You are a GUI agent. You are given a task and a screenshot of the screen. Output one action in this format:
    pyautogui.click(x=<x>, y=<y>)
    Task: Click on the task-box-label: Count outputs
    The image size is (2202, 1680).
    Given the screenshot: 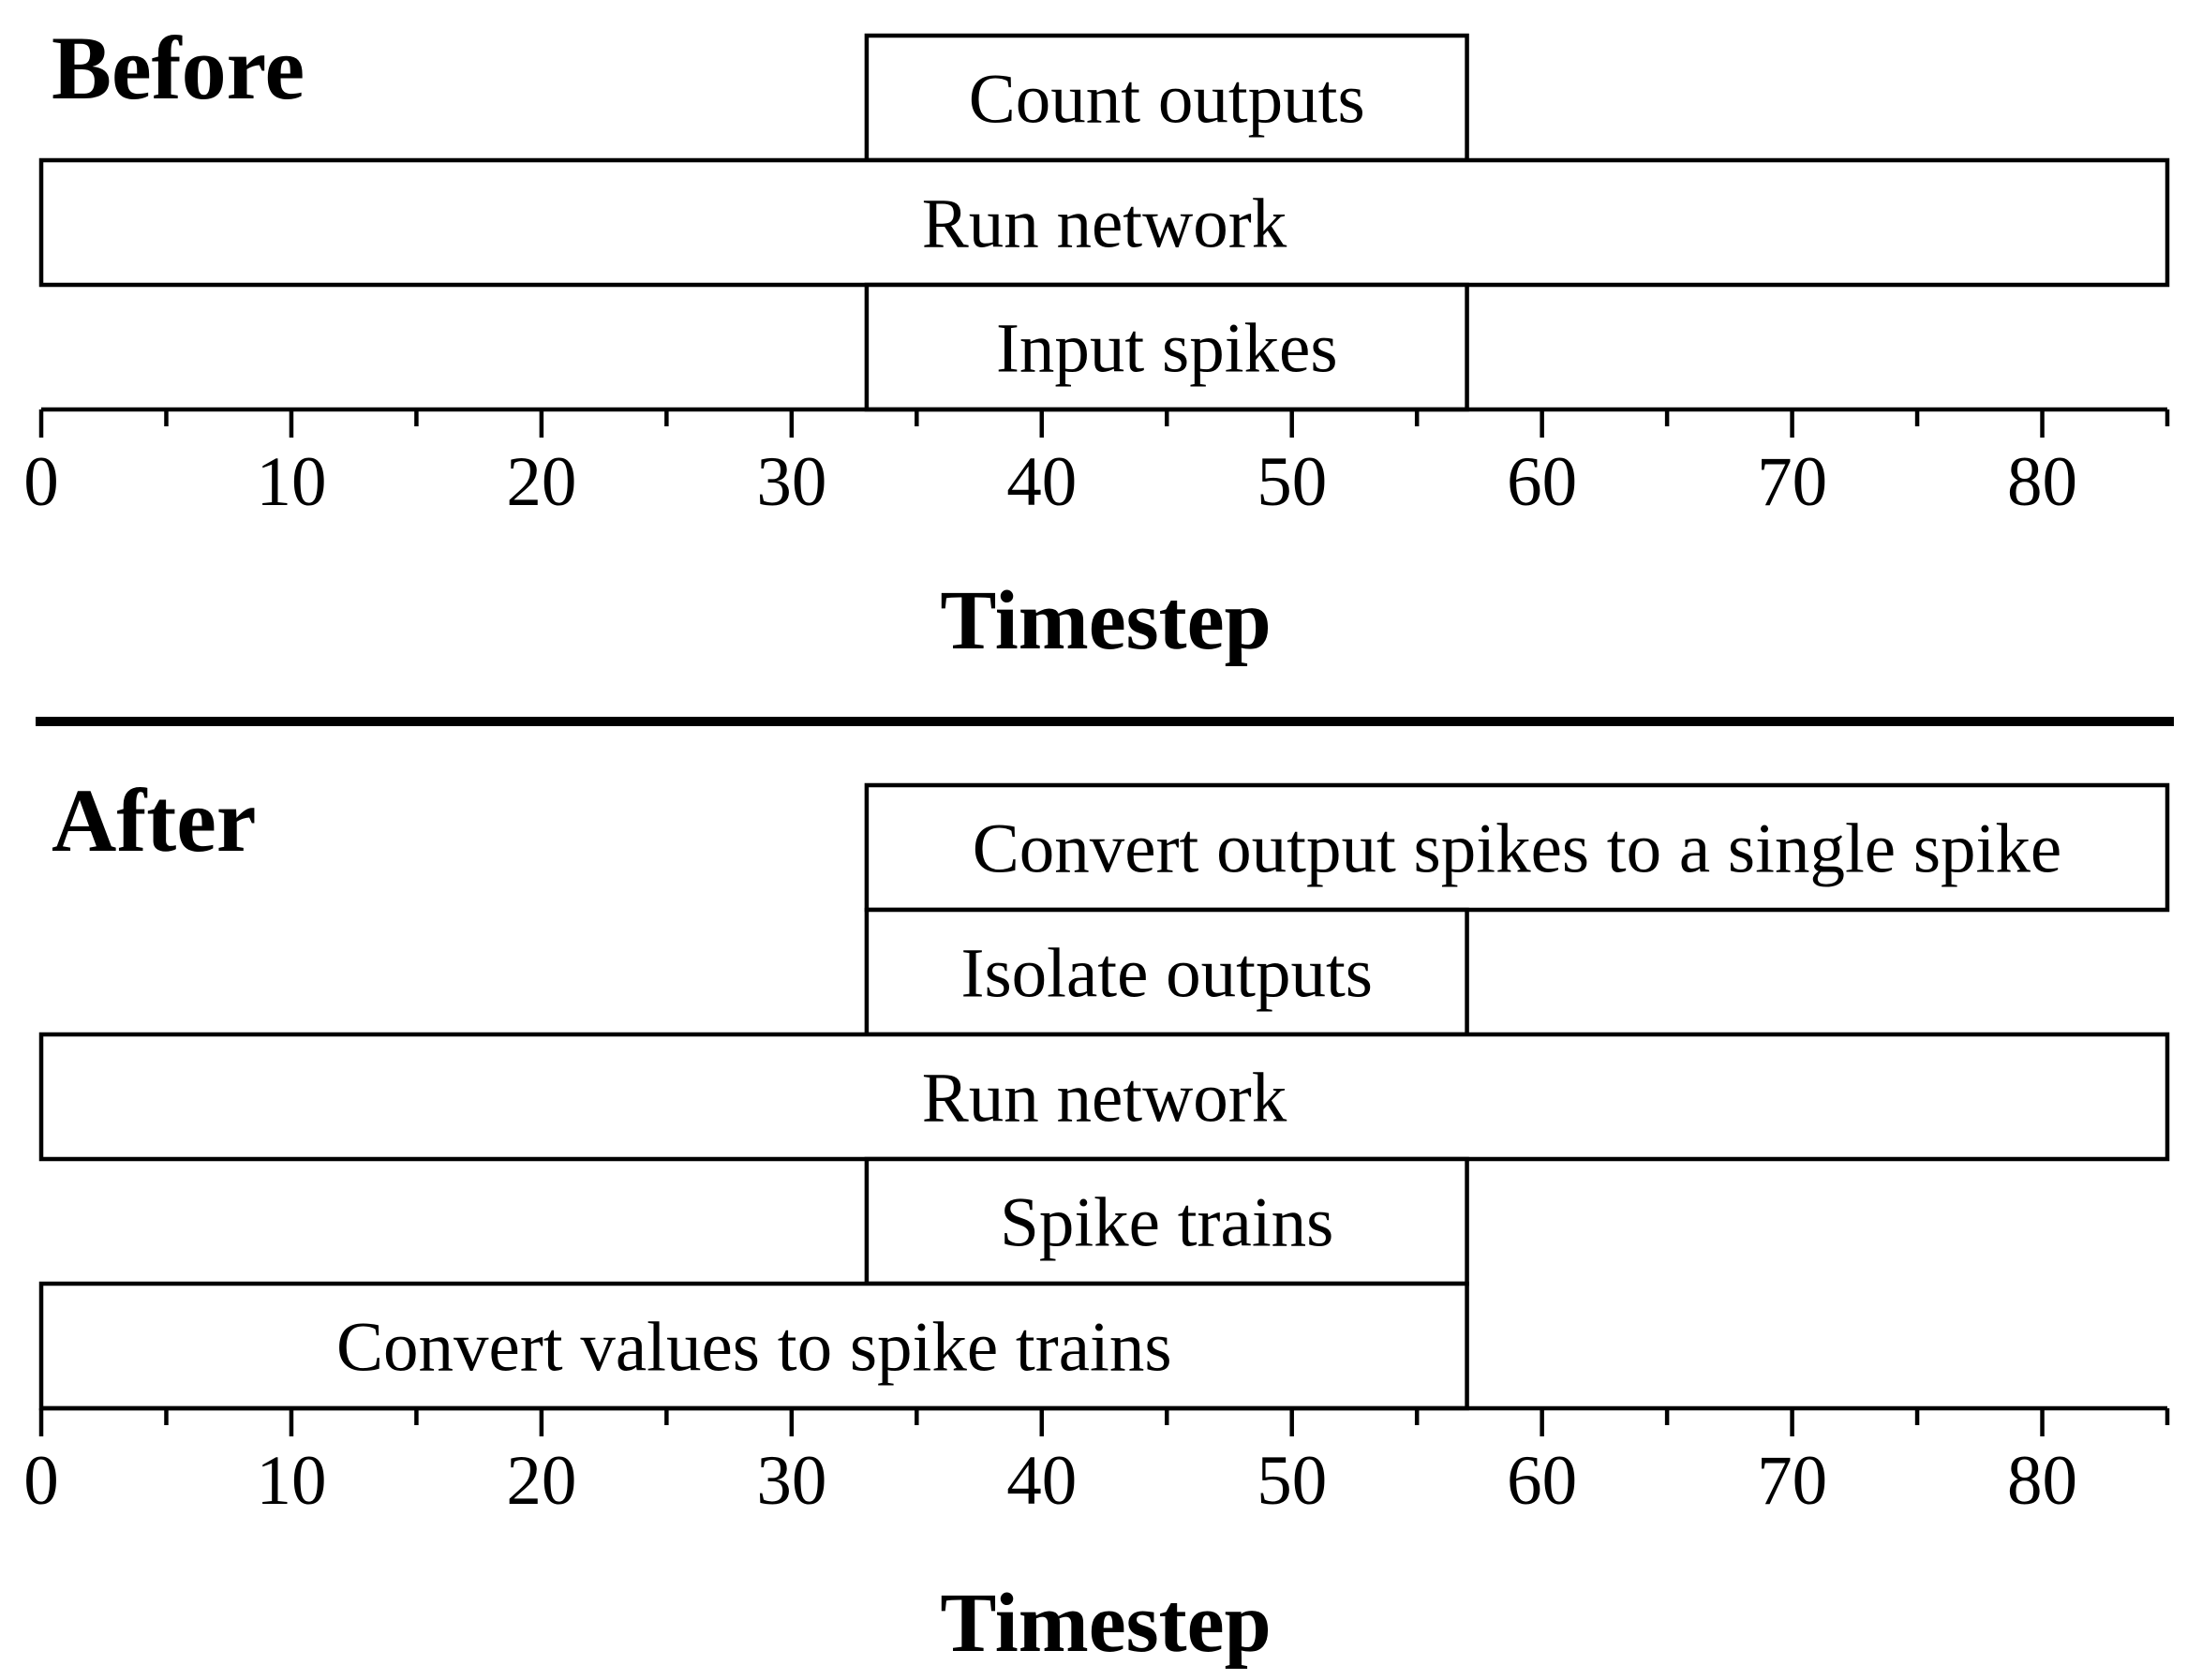 What is the action you would take?
    pyautogui.click(x=1167, y=100)
    